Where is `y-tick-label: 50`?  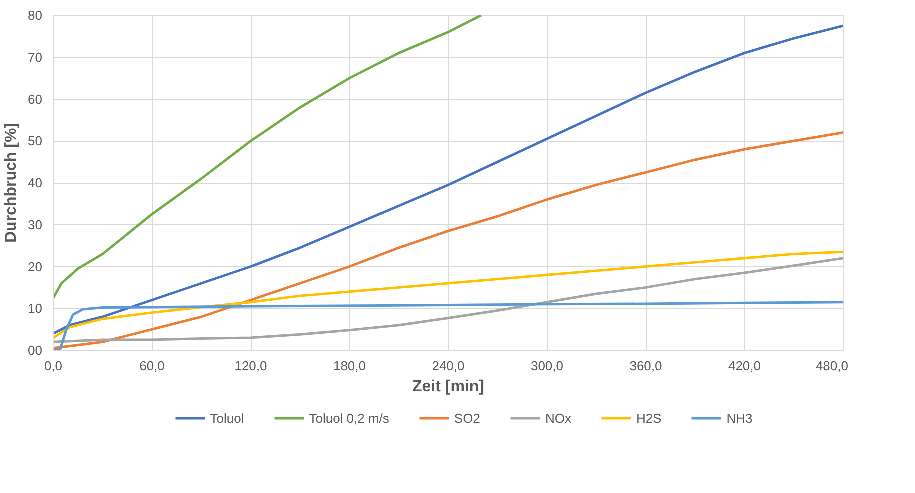
y-tick-label: 50 is located at coordinates (35, 141).